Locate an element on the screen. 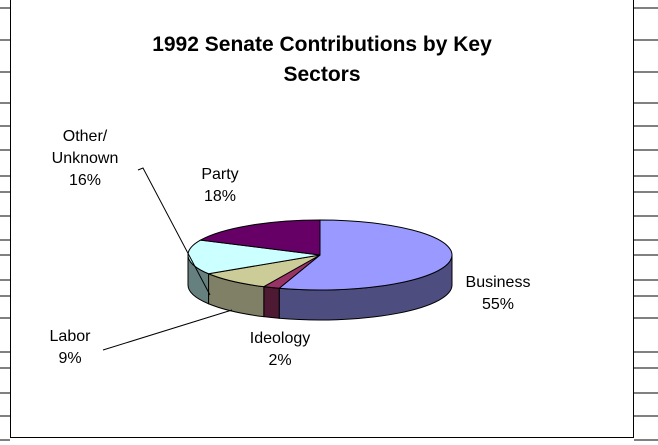 The height and width of the screenshot is (445, 658). label-business: Business 55% is located at coordinates (498, 294).